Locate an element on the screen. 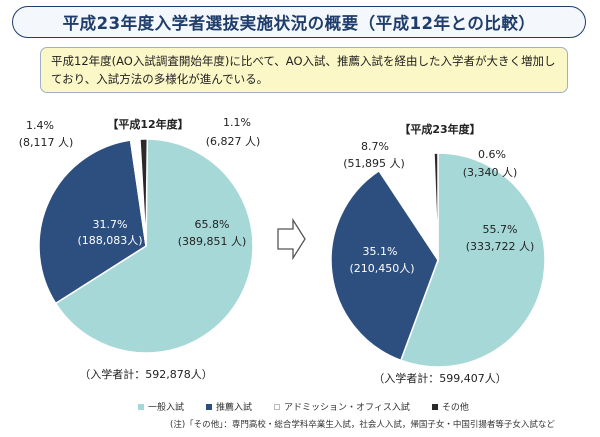 The height and width of the screenshot is (437, 600). label-other-count-2011: (3,340 人) is located at coordinates (490, 172).